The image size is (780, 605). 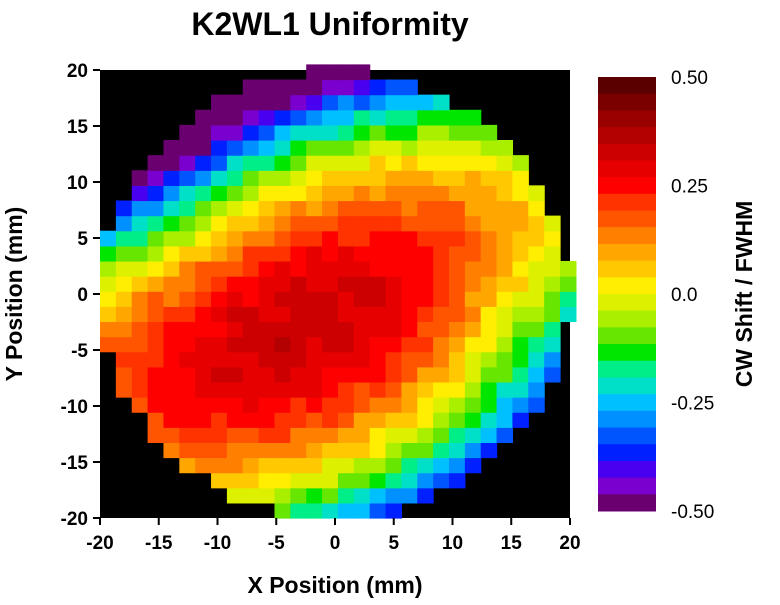 I want to click on x-tick-label: 10, so click(x=452, y=543).